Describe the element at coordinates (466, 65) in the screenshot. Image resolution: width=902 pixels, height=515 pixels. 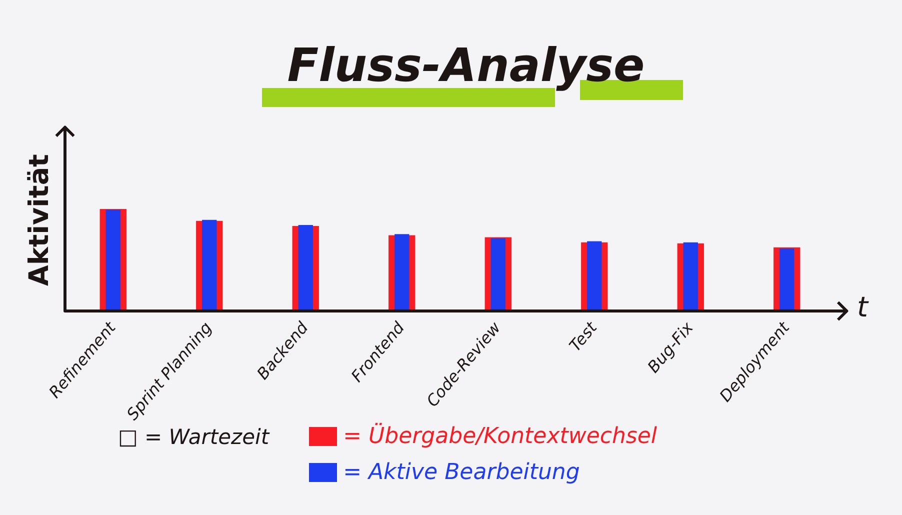
I see `chart-title: Fluss-Analyse` at that location.